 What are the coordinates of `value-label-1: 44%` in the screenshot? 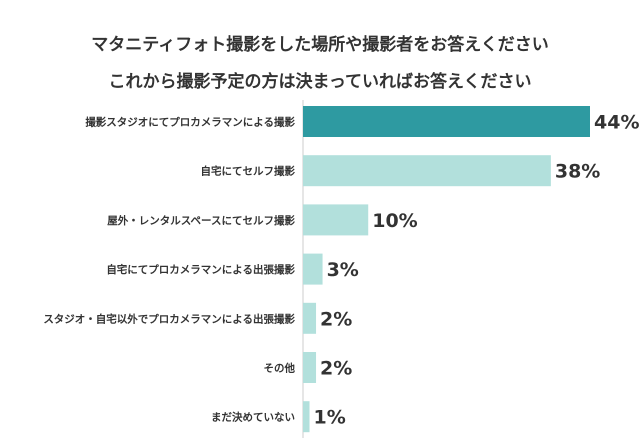 It's located at (616, 123).